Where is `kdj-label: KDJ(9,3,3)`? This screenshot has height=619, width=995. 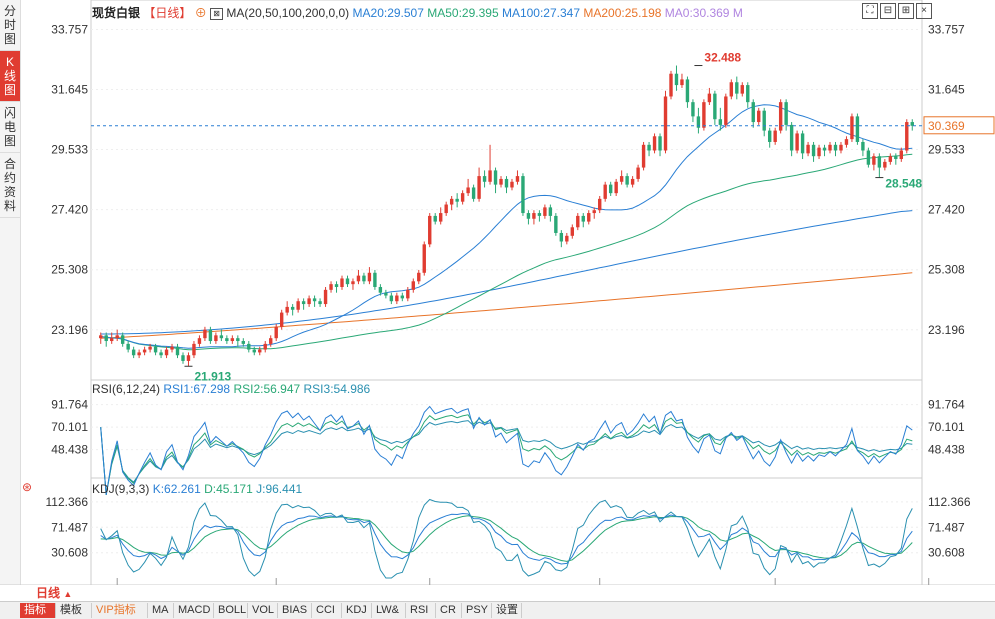
kdj-label: KDJ(9,3,3) is located at coordinates (121, 489).